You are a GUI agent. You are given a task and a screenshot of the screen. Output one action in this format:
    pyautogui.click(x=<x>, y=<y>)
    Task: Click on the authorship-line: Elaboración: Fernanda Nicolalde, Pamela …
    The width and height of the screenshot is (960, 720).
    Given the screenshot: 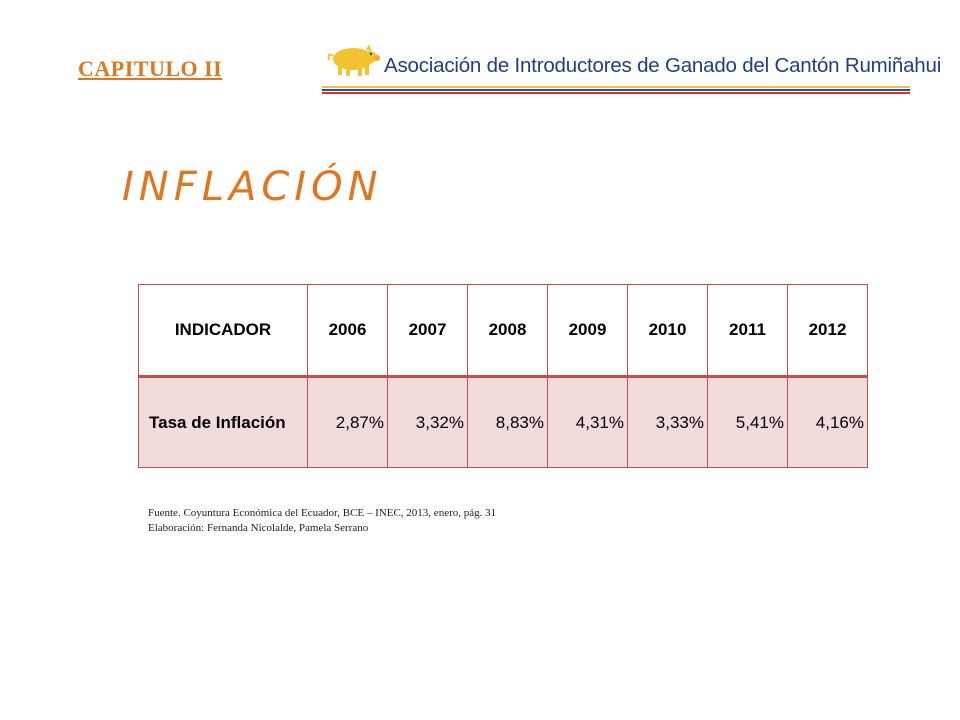 What is the action you would take?
    pyautogui.click(x=258, y=528)
    